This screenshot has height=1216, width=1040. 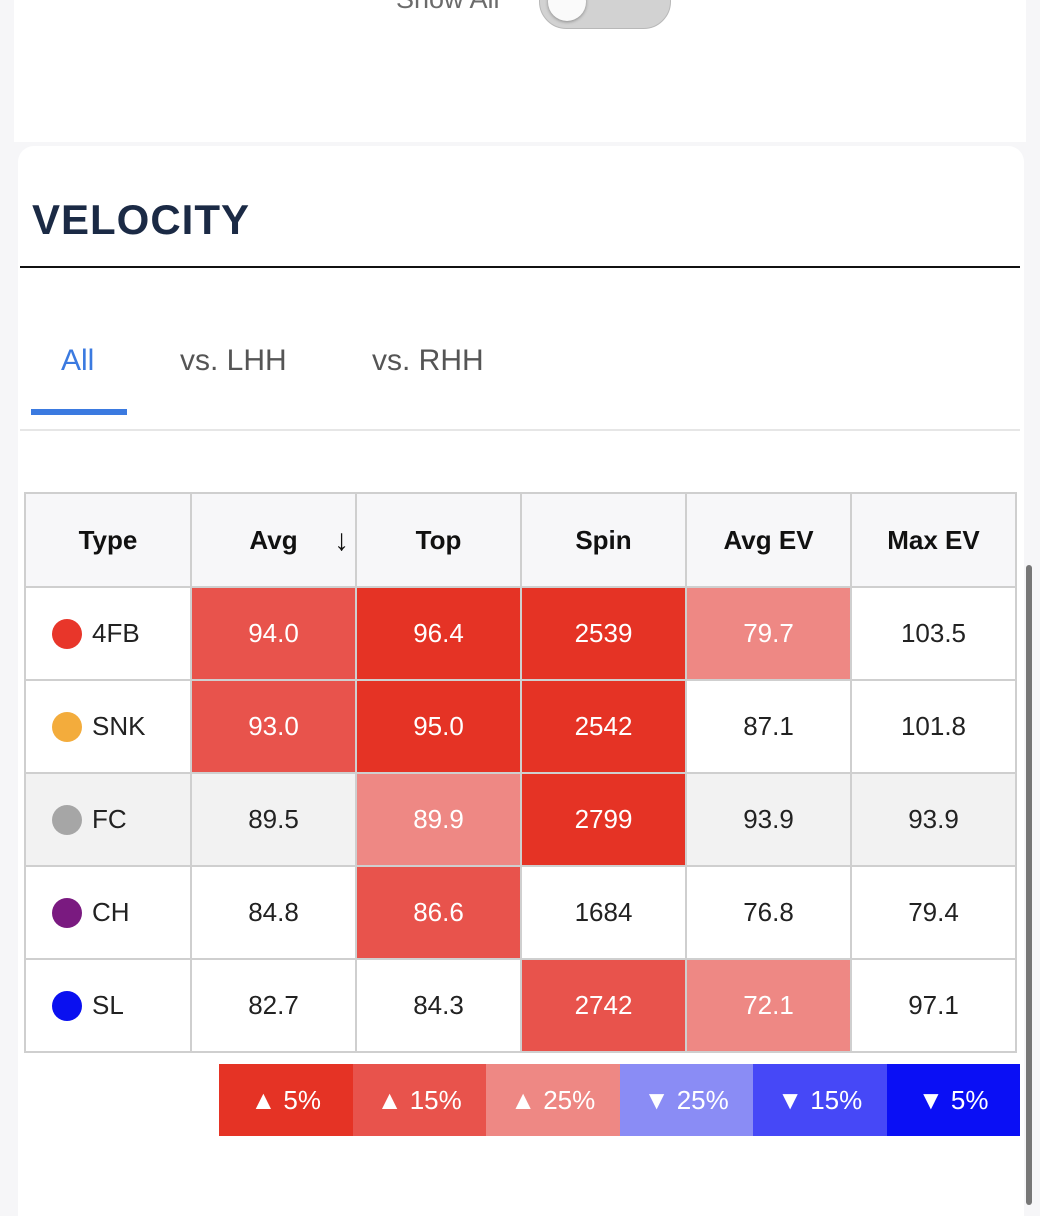 What do you see at coordinates (428, 360) in the screenshot?
I see `tab-vs-rhh: vs. RHH` at bounding box center [428, 360].